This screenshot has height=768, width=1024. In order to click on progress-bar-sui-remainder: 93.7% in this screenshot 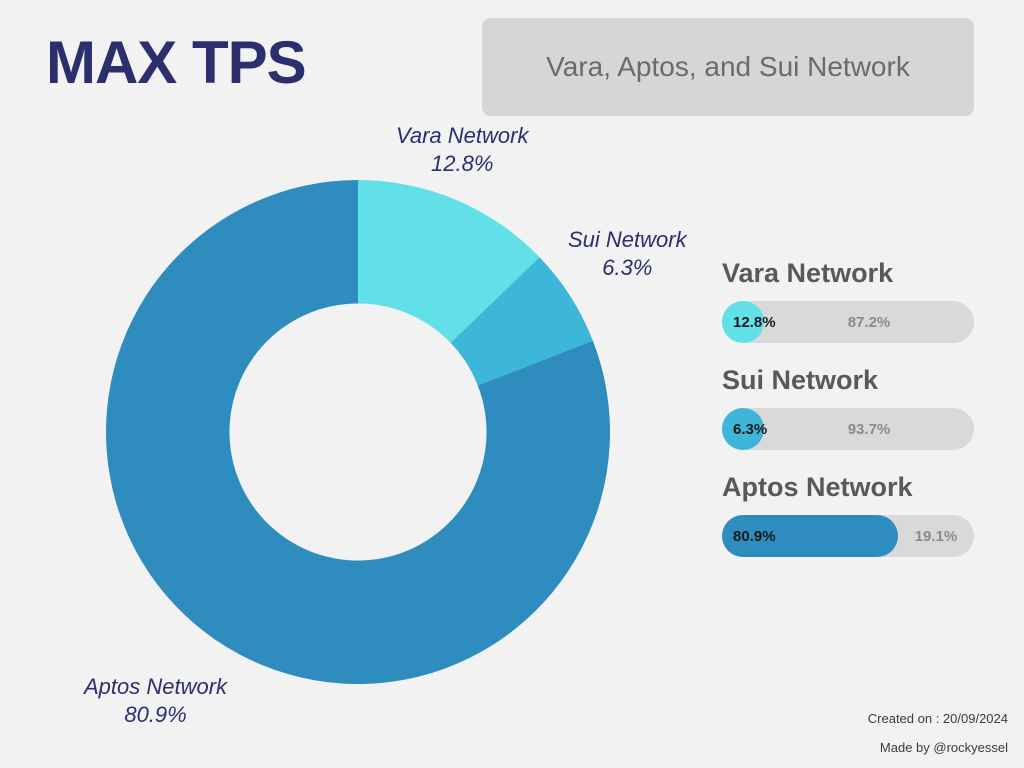, I will do `click(869, 429)`.